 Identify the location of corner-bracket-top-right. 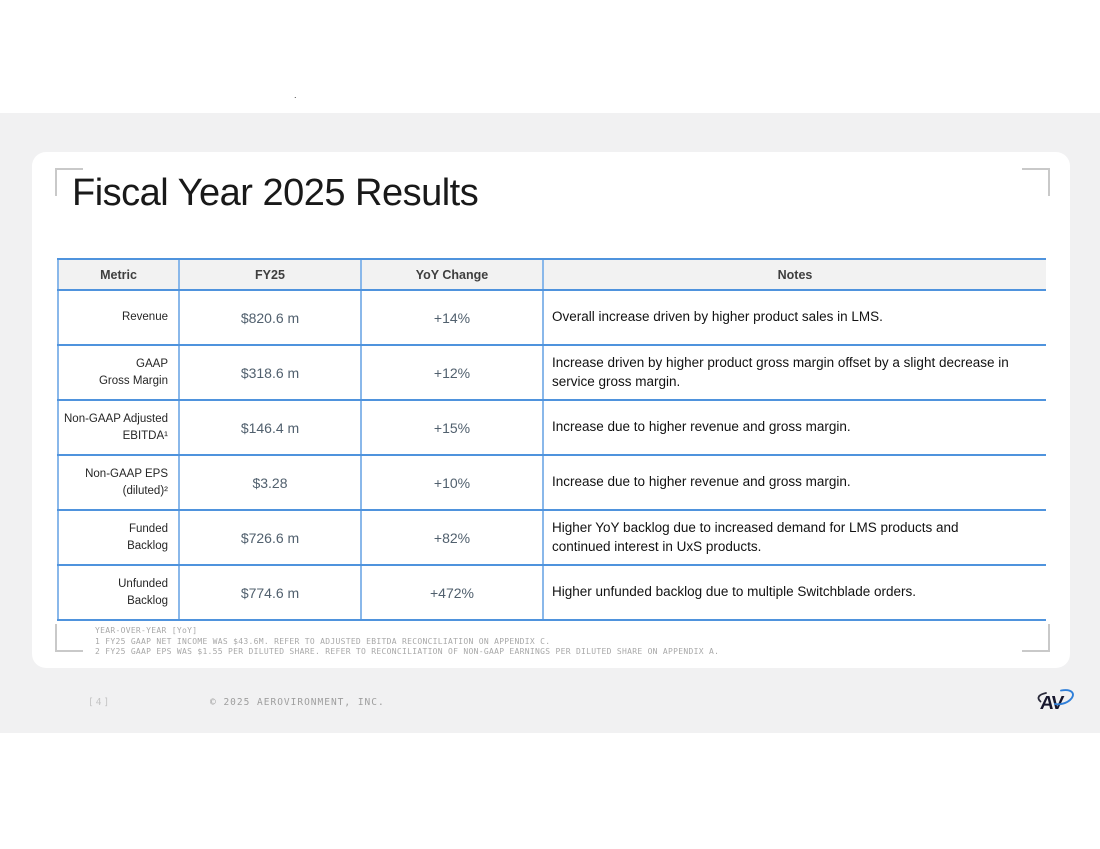
(1036, 182).